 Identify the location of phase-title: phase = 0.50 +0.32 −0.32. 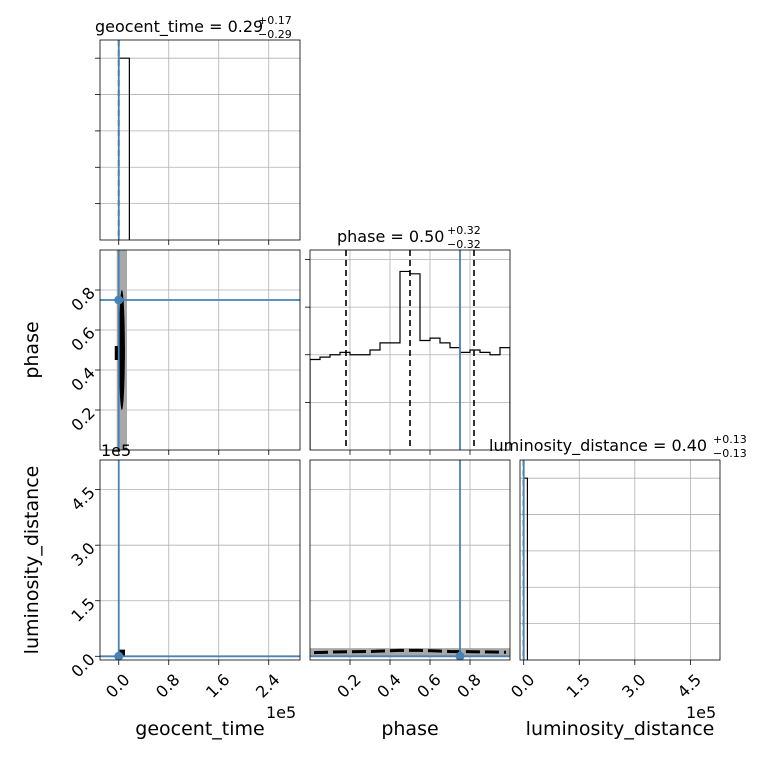
(409, 237).